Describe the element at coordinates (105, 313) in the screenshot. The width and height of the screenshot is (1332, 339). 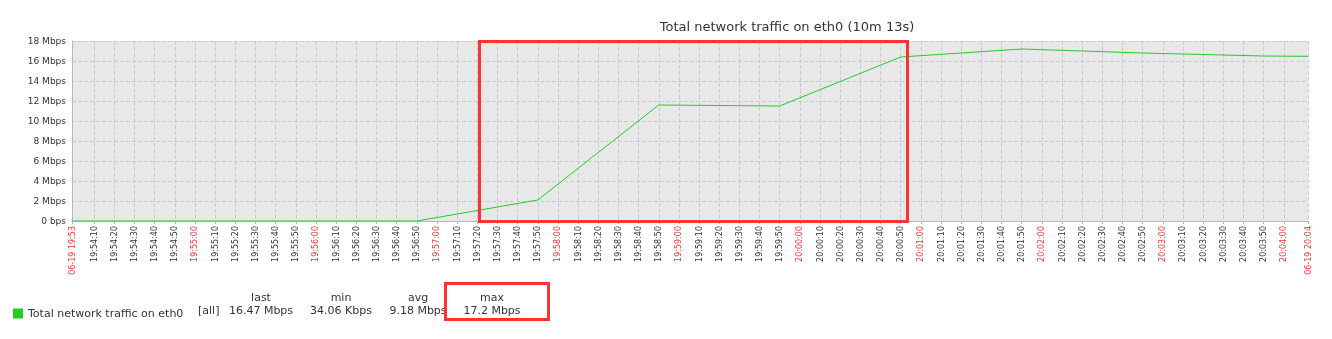
I see `legend-label: Total network traffic on eth0` at that location.